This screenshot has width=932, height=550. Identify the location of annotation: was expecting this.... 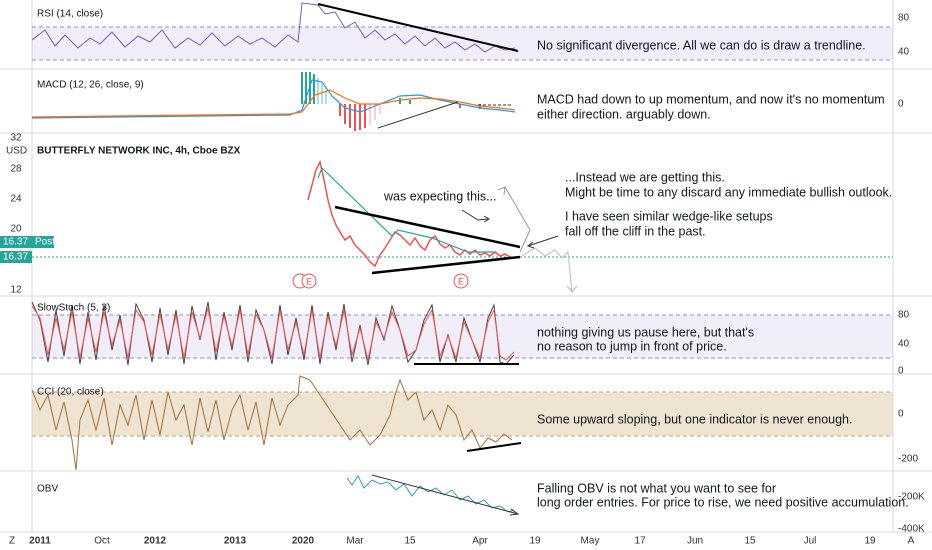
(440, 196).